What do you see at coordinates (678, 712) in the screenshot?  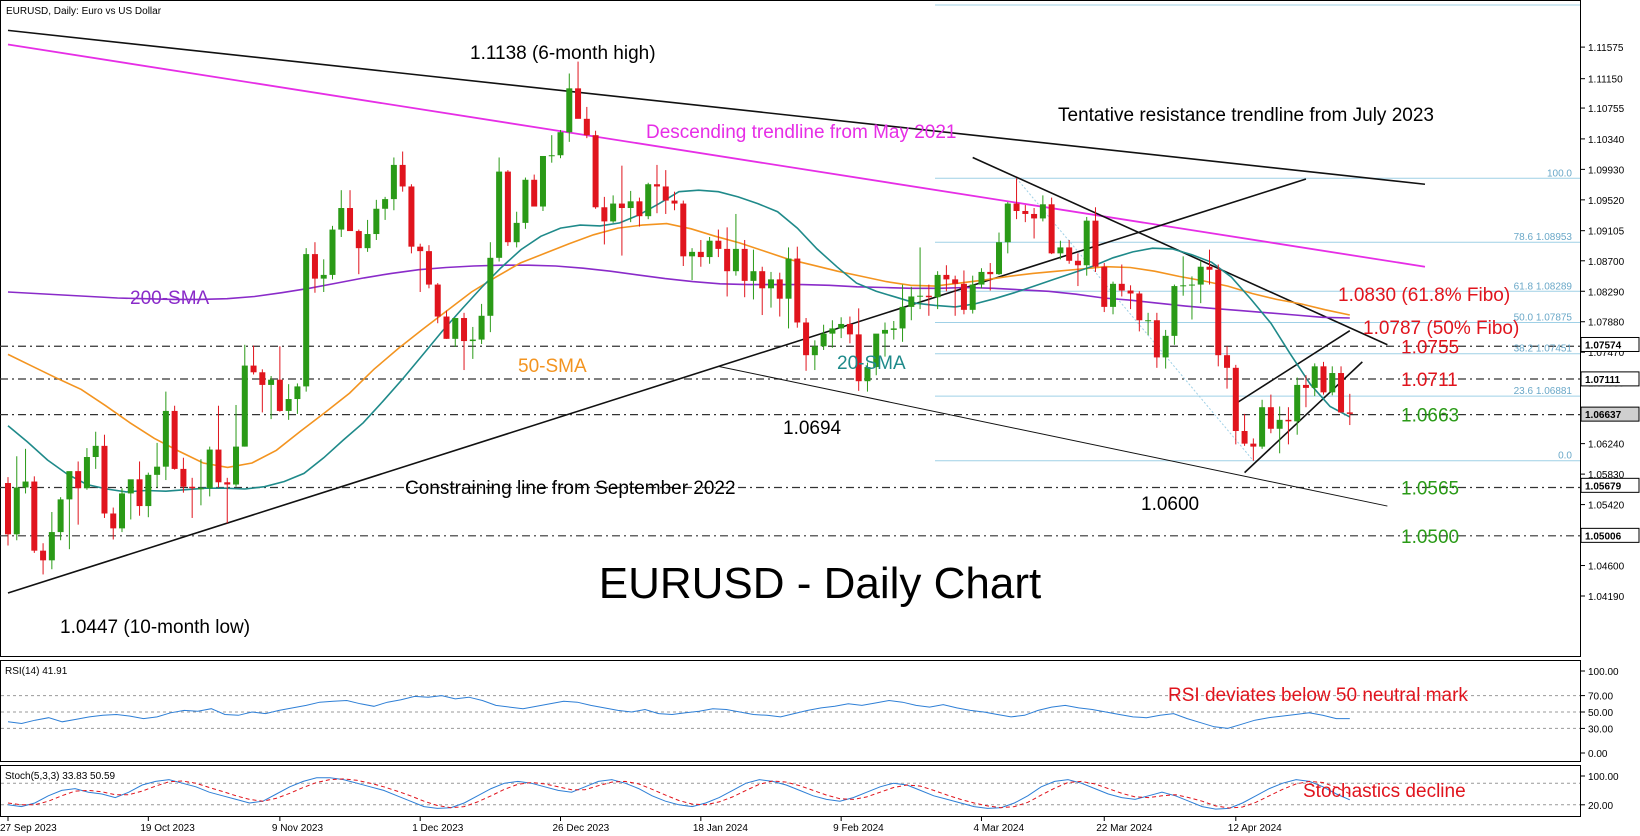 I see `rsi-line` at bounding box center [678, 712].